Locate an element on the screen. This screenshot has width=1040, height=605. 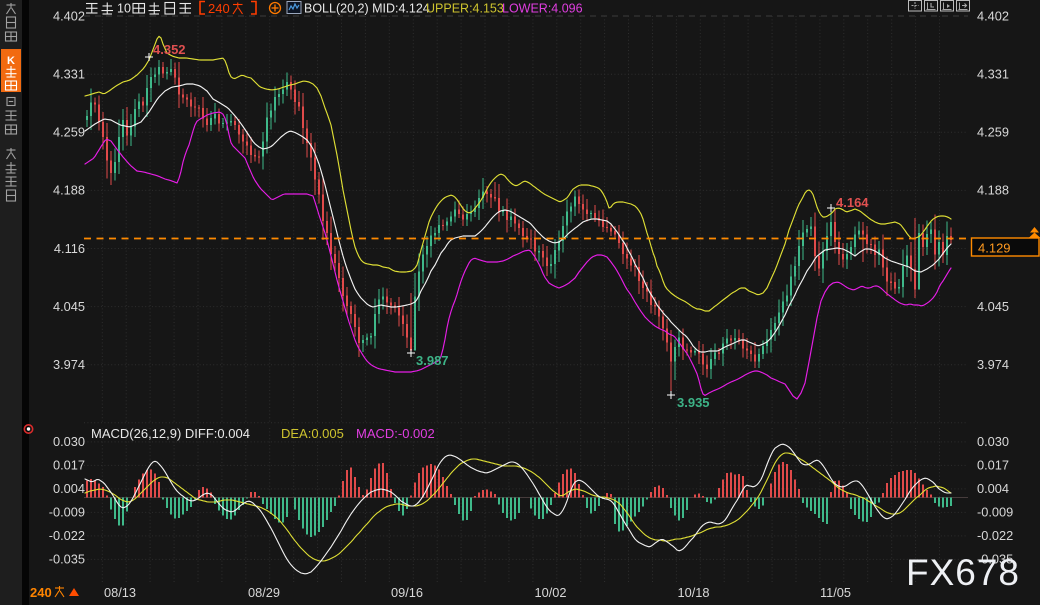
svg-text: 4.352 is located at coordinates (169, 49).